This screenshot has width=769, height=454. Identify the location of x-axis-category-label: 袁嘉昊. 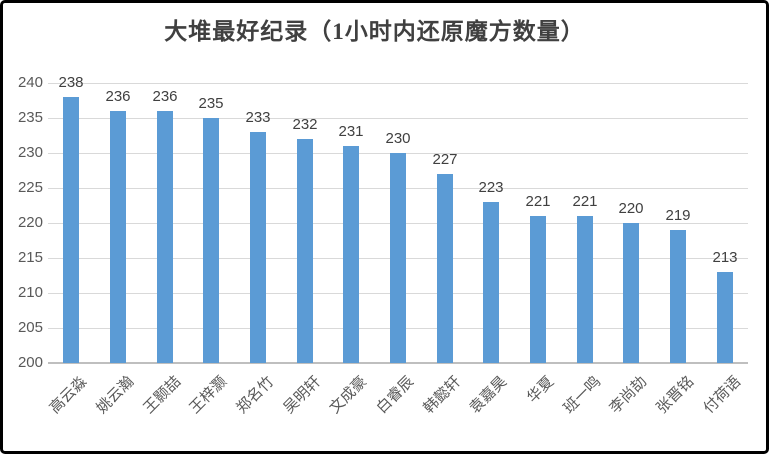
(488, 395).